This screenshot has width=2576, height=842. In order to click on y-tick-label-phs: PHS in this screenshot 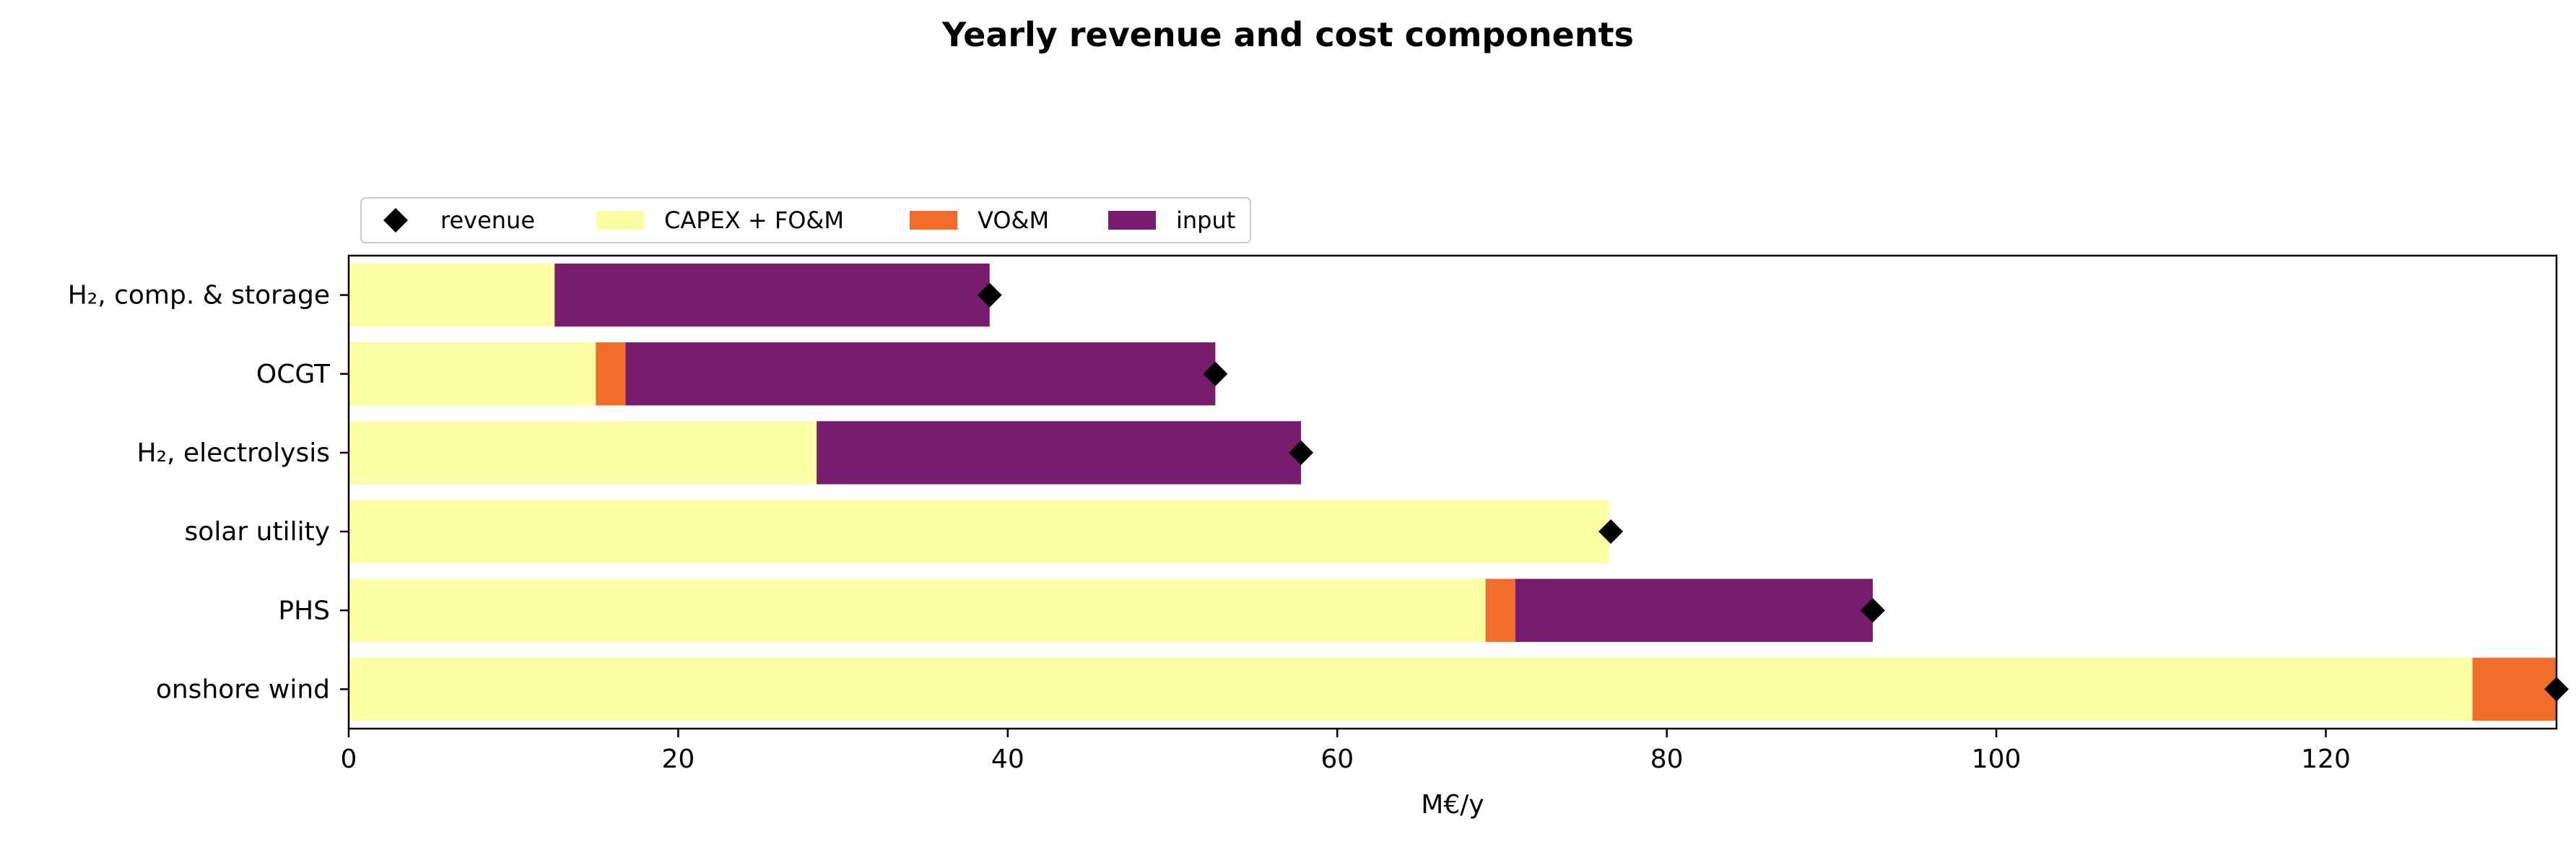, I will do `click(304, 610)`.